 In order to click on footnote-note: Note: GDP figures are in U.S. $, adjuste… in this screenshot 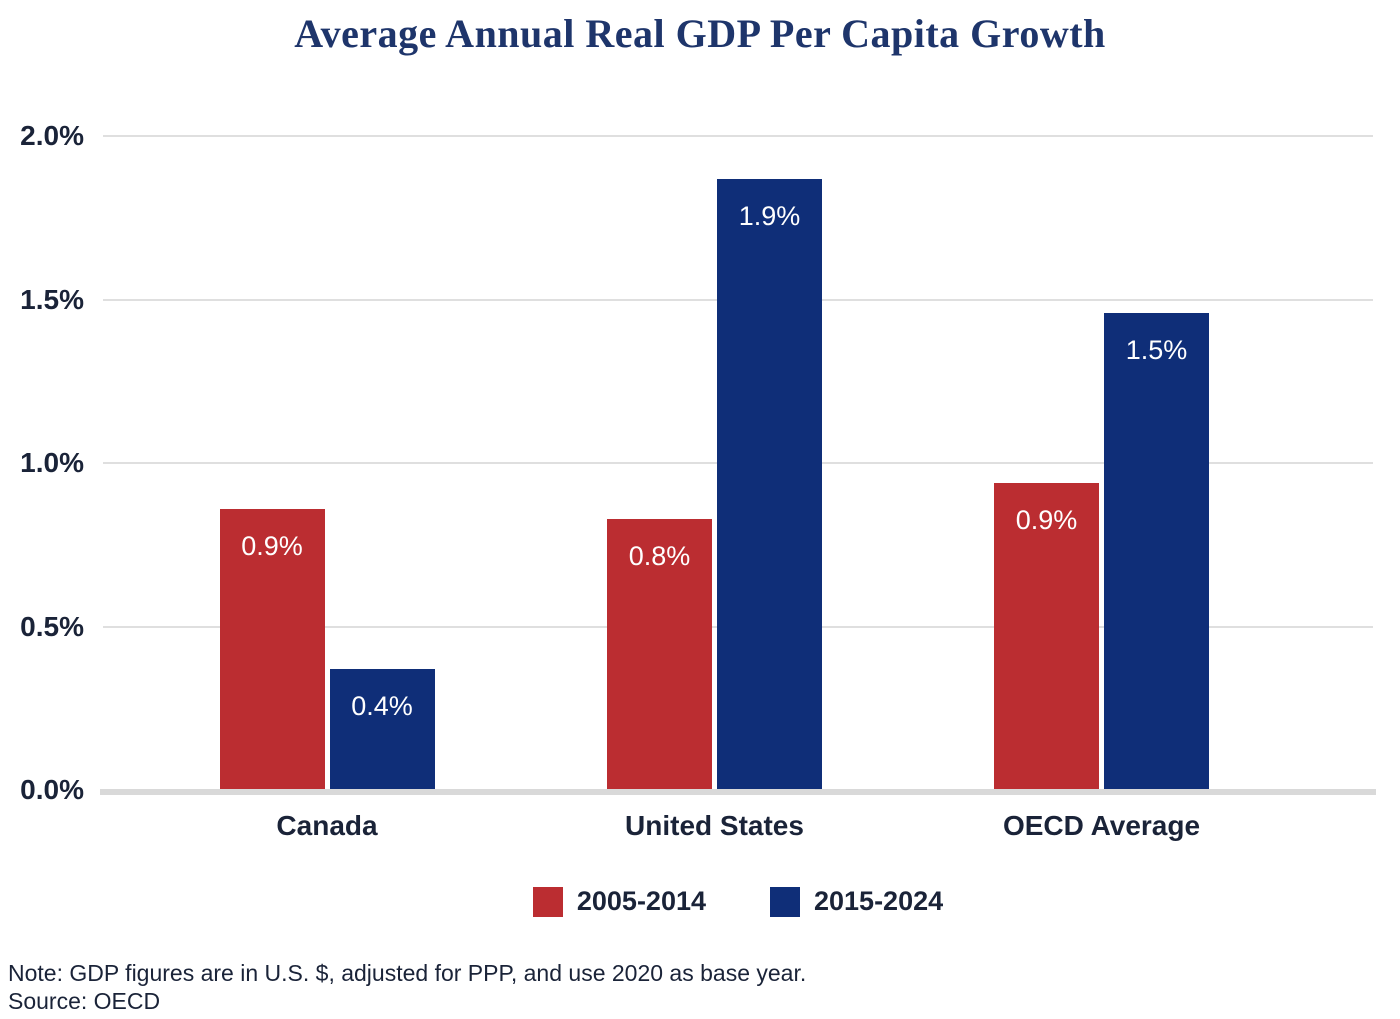, I will do `click(407, 973)`.